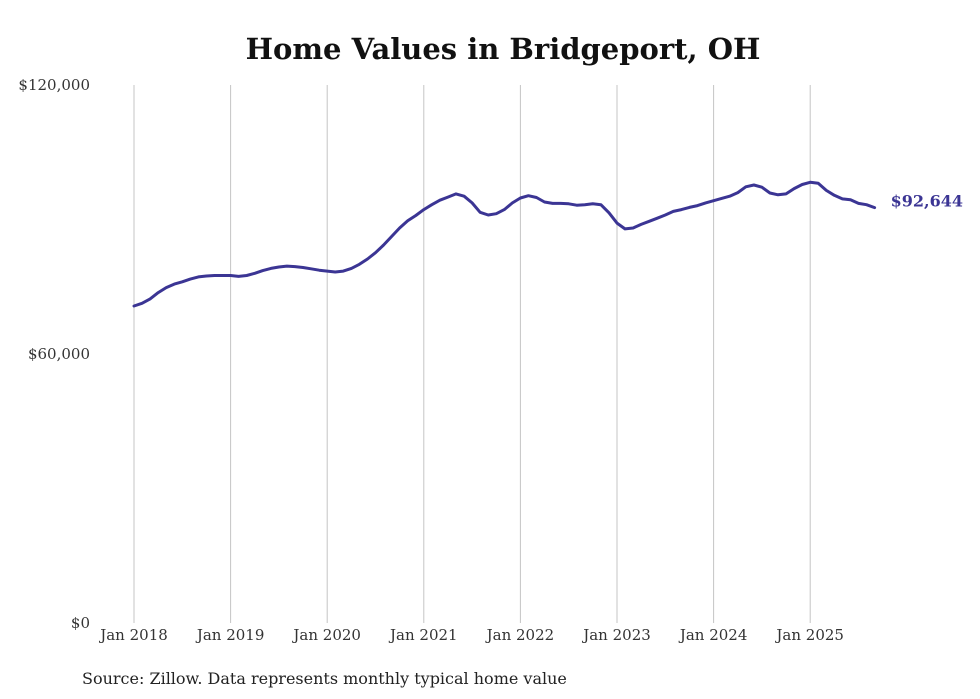 The height and width of the screenshot is (699, 980). I want to click on chart-title: Home Values in Bridgeport, OH, so click(503, 49).